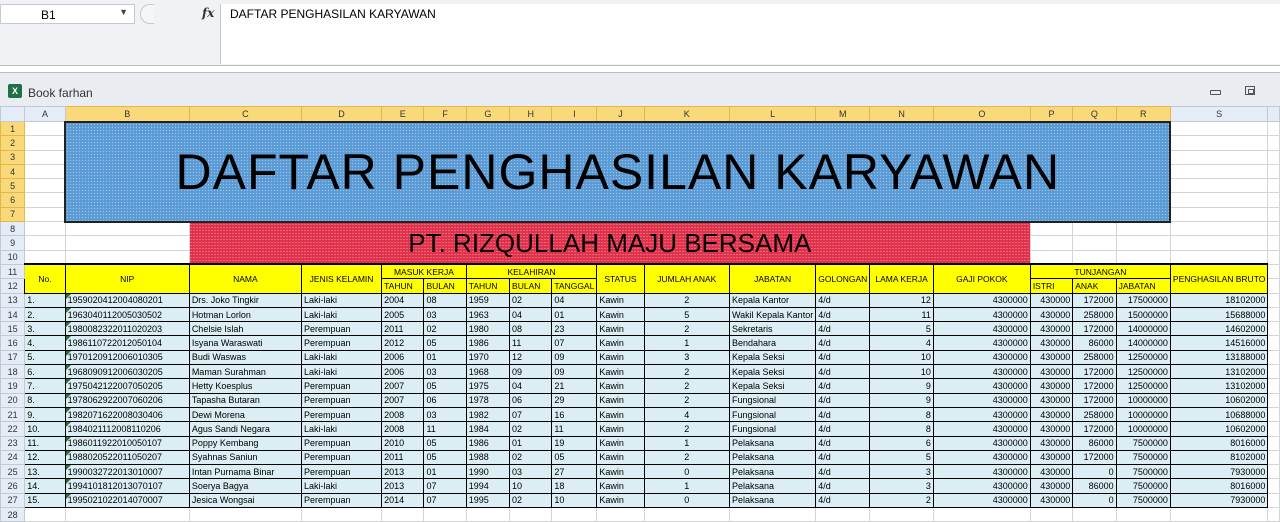  Describe the element at coordinates (123, 12) in the screenshot. I see `chevron-down-icon: ▼` at that location.